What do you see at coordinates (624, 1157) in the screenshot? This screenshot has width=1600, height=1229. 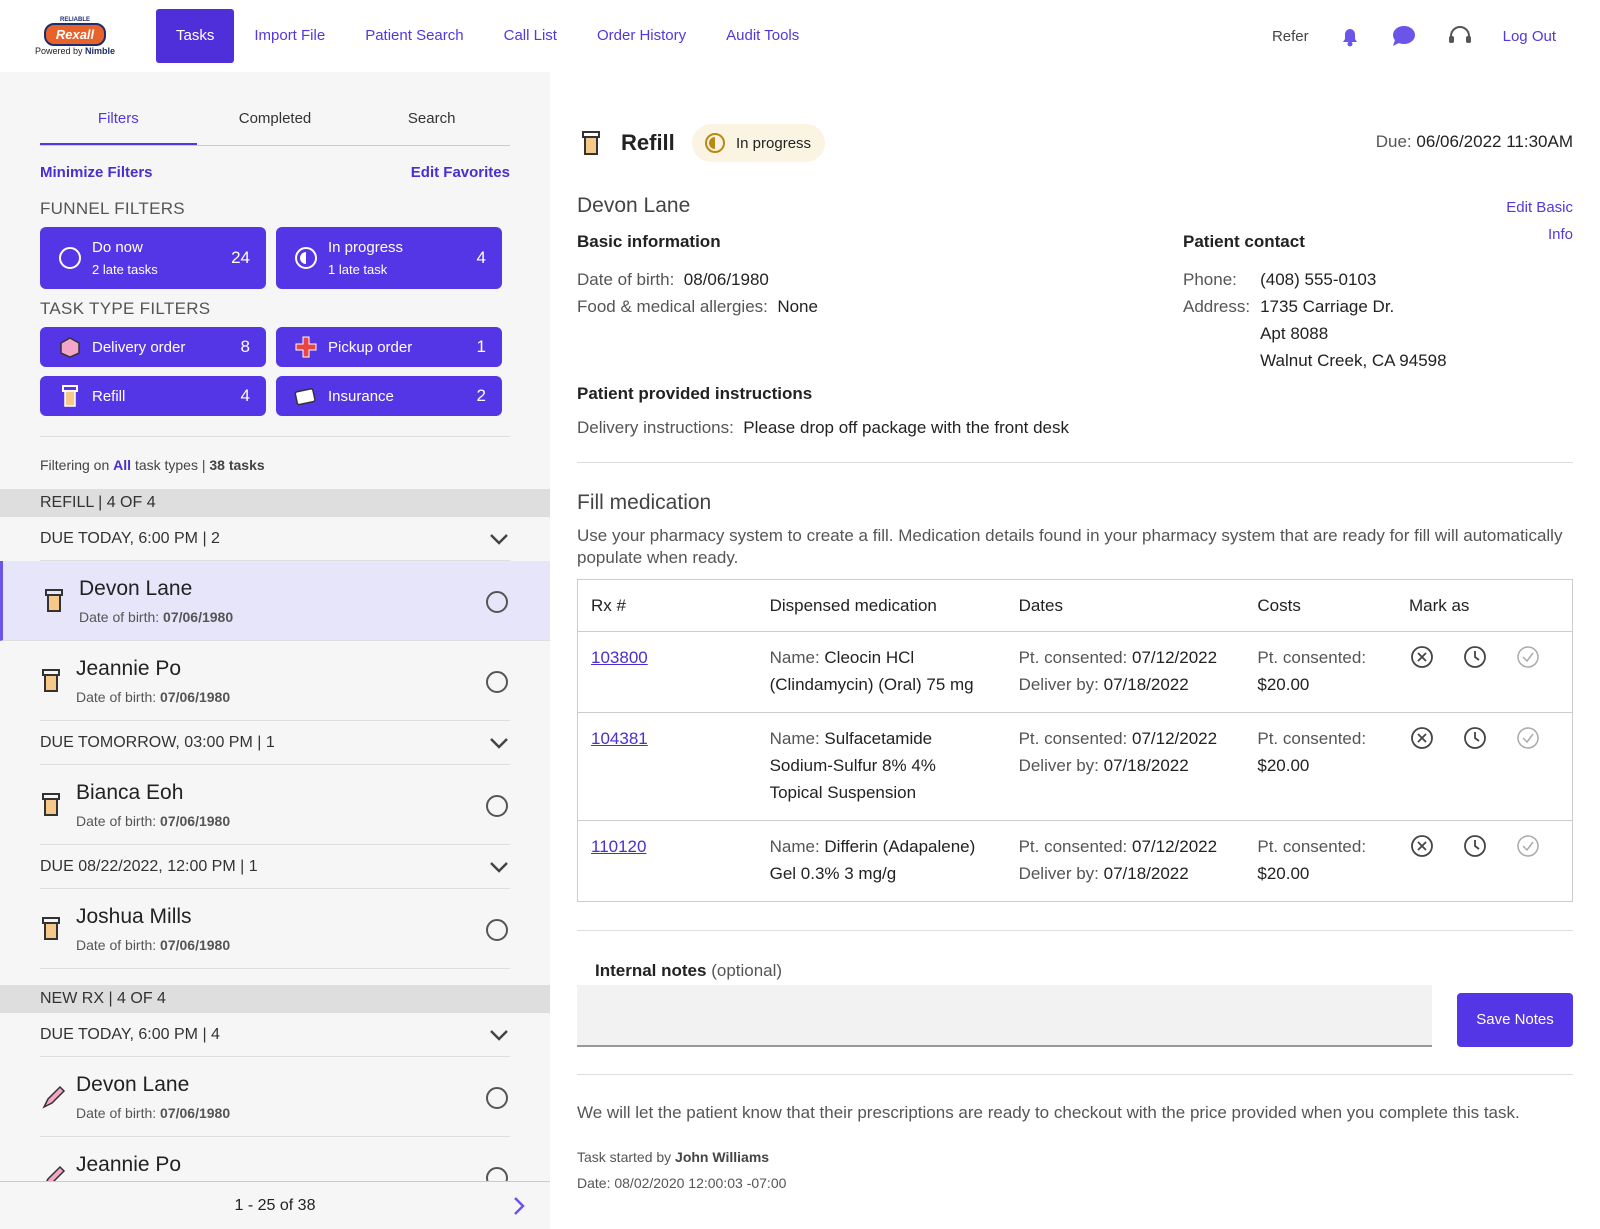 I see `started-label: Task started by` at bounding box center [624, 1157].